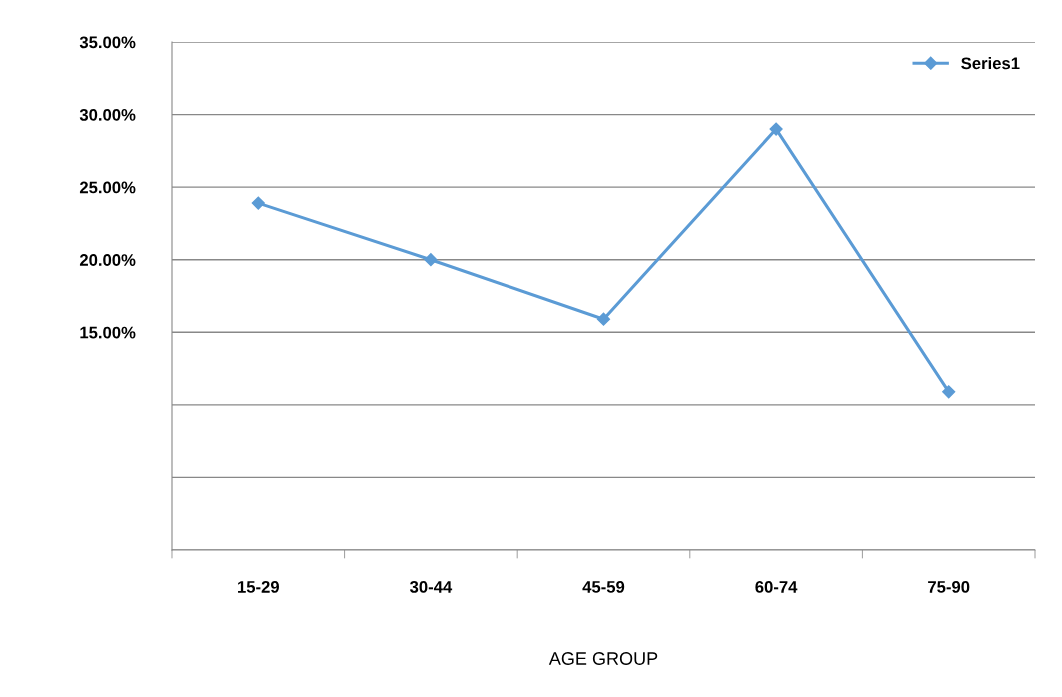 The image size is (1062, 697). I want to click on x-tick-label: 30-44, so click(431, 587).